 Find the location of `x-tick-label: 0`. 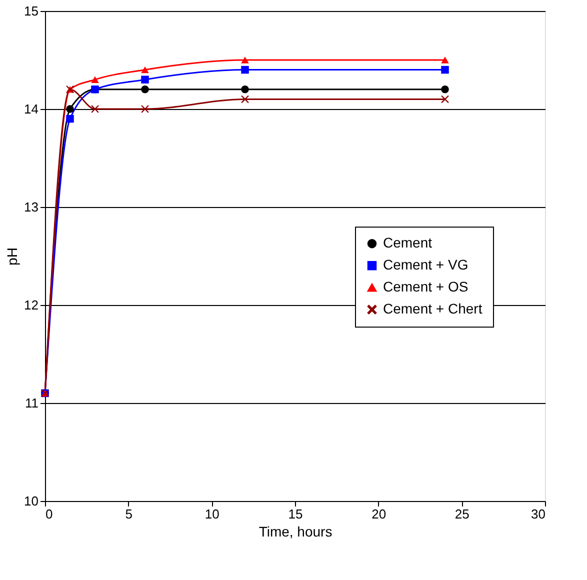

x-tick-label: 0 is located at coordinates (49, 514).